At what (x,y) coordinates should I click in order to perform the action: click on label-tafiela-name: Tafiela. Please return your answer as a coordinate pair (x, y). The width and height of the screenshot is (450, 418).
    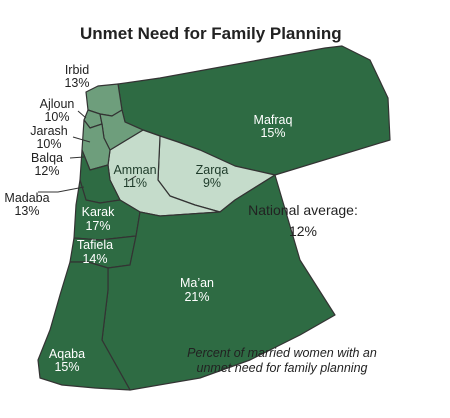
    Looking at the image, I should click on (95, 245).